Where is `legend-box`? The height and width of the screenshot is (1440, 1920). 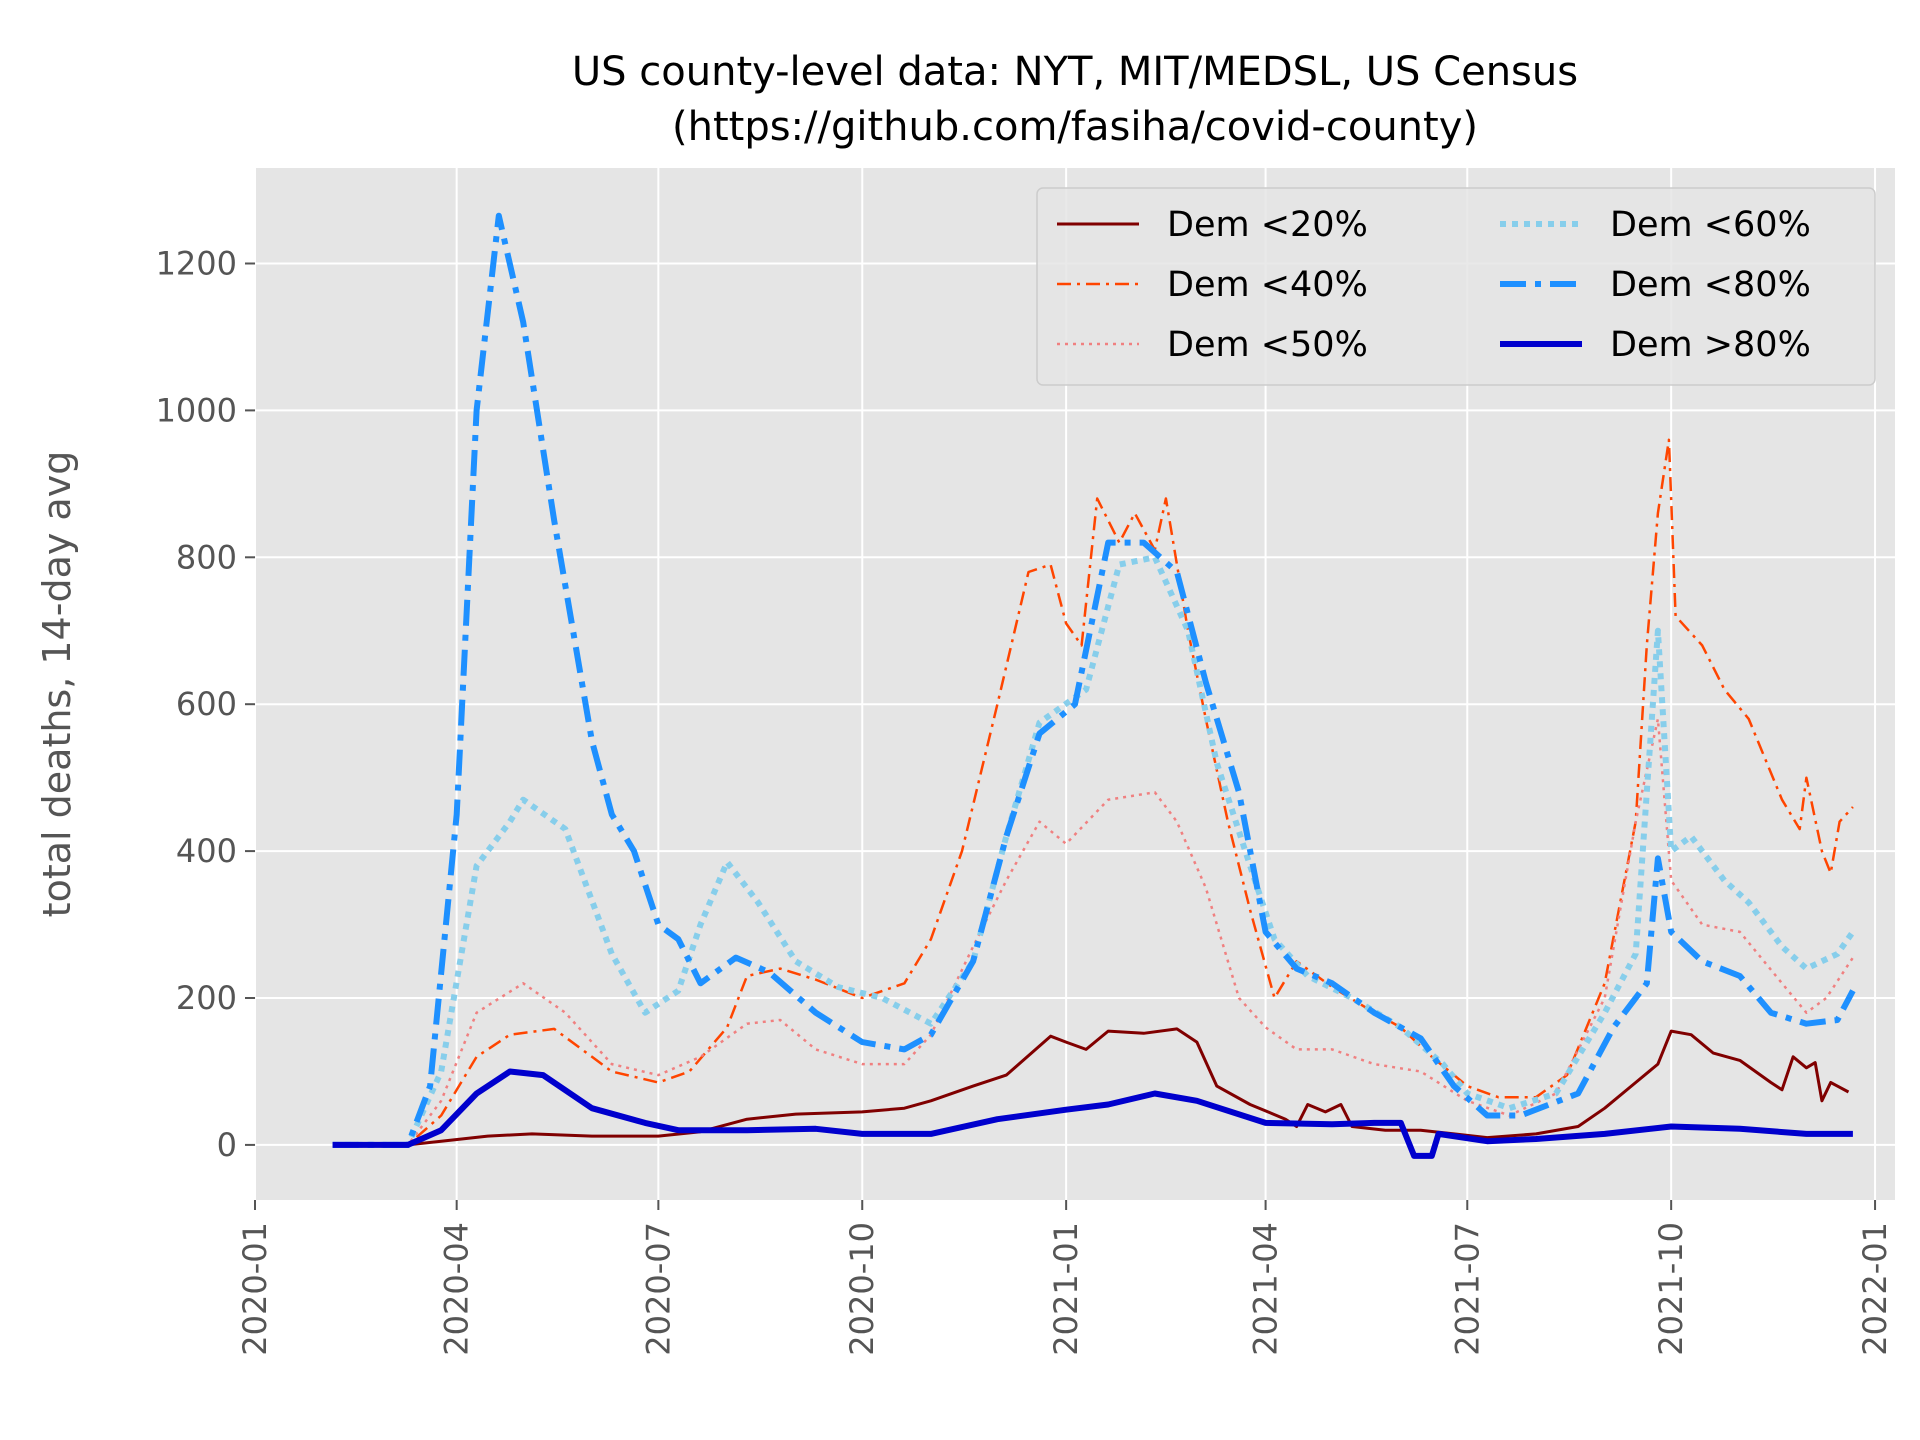 legend-box is located at coordinates (1456, 286).